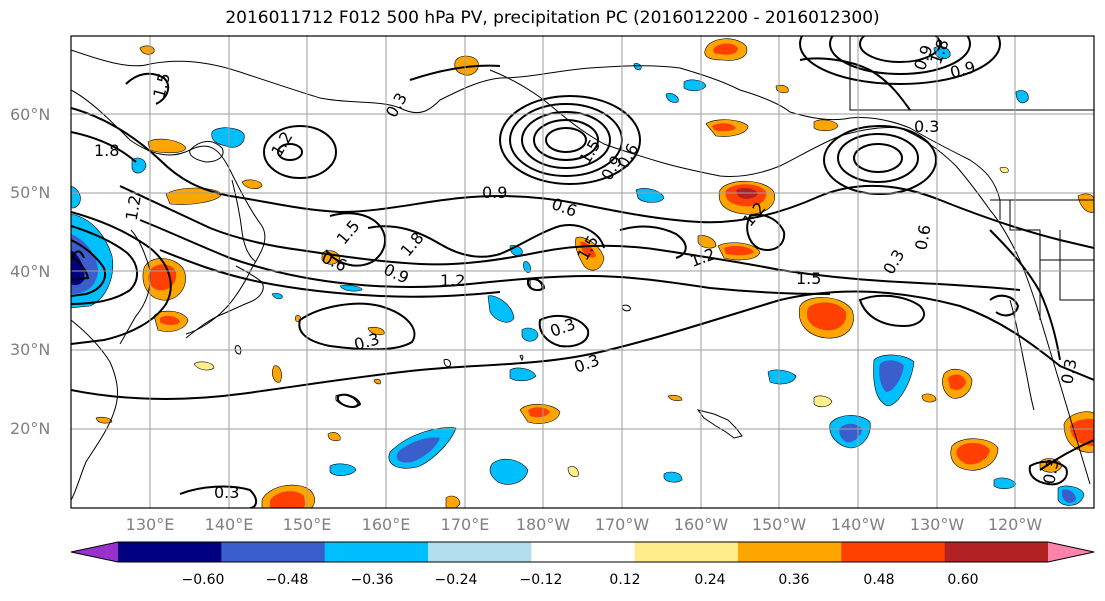 The height and width of the screenshot is (601, 1105). Describe the element at coordinates (719, 424) in the screenshot. I see `hawaii-coastline` at that location.